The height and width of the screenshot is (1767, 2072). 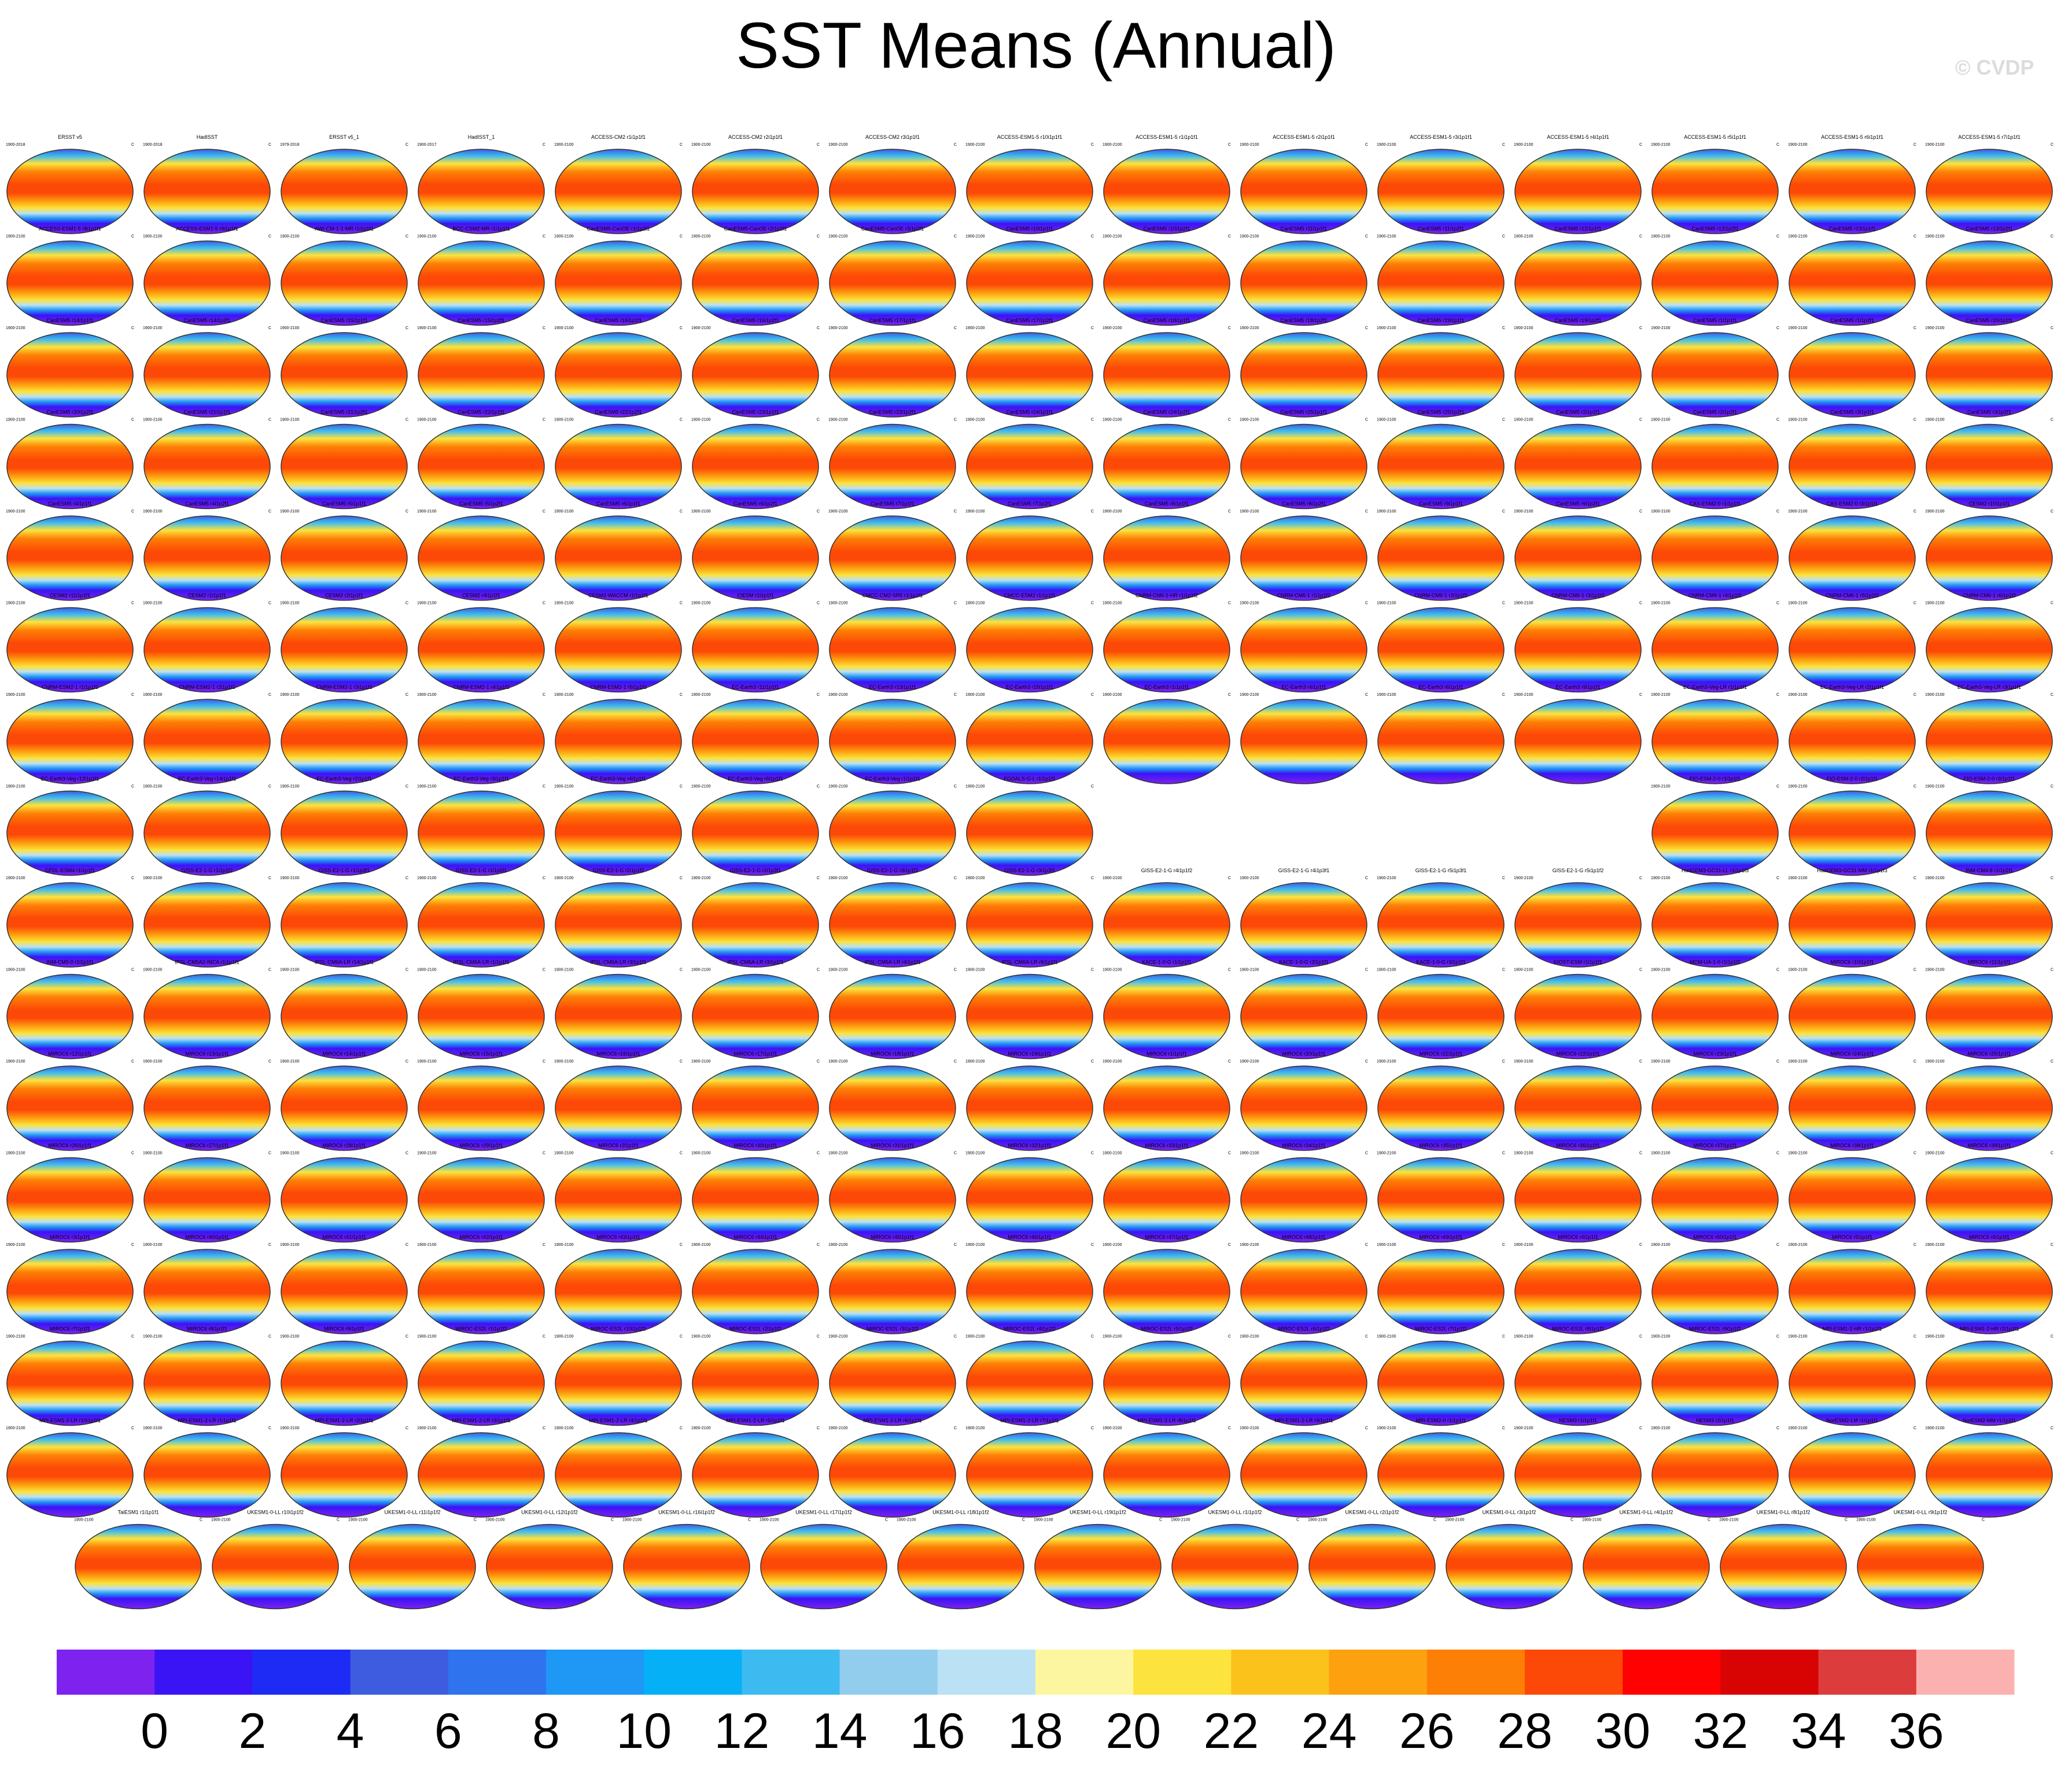 What do you see at coordinates (1715, 826) in the screenshot?
I see `map-panel: FIO-ESM-2-0 r1i1p1f1 1900-2100 C` at bounding box center [1715, 826].